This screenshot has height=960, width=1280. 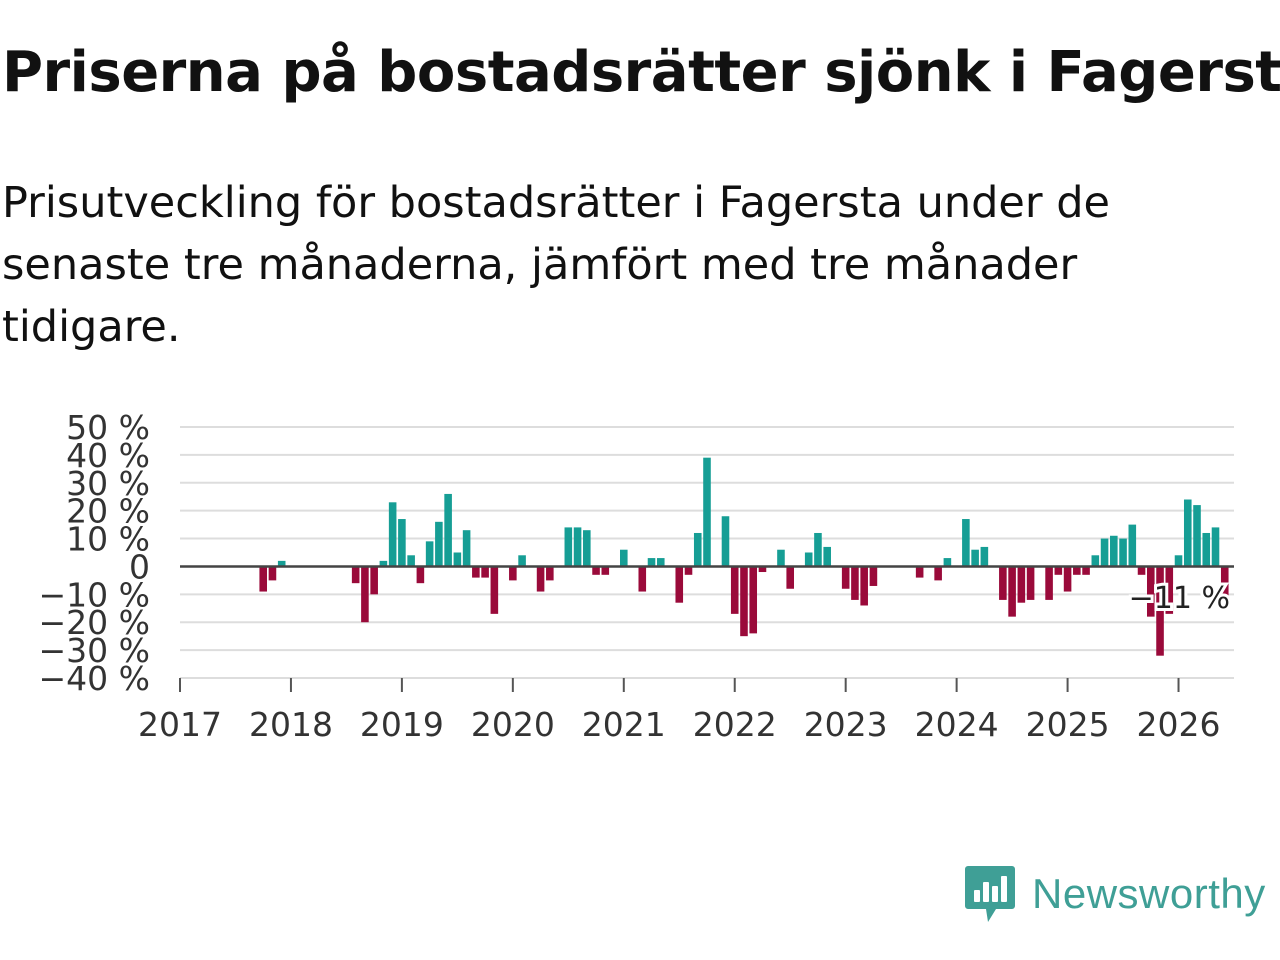 I want to click on newsworthy-logo-icon, so click(x=990, y=894).